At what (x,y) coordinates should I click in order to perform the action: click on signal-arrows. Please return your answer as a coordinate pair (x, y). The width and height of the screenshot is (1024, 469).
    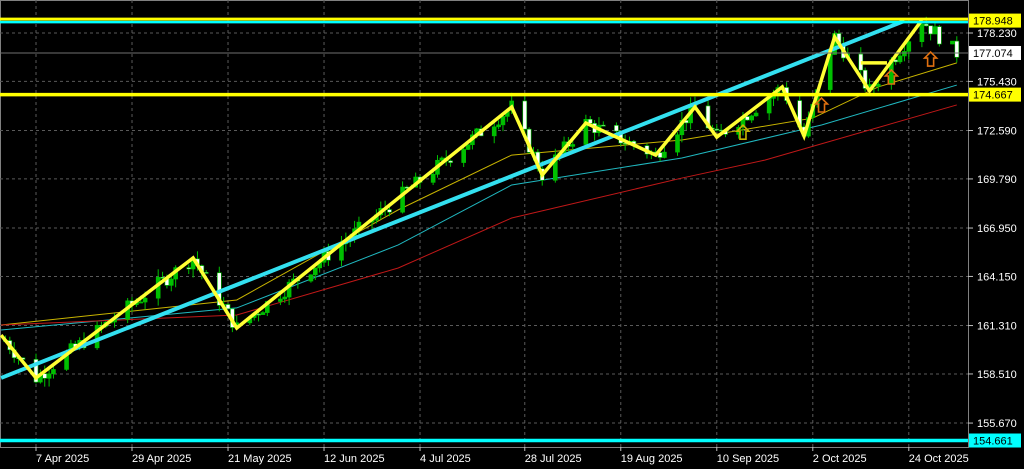
    Looking at the image, I should click on (837, 95).